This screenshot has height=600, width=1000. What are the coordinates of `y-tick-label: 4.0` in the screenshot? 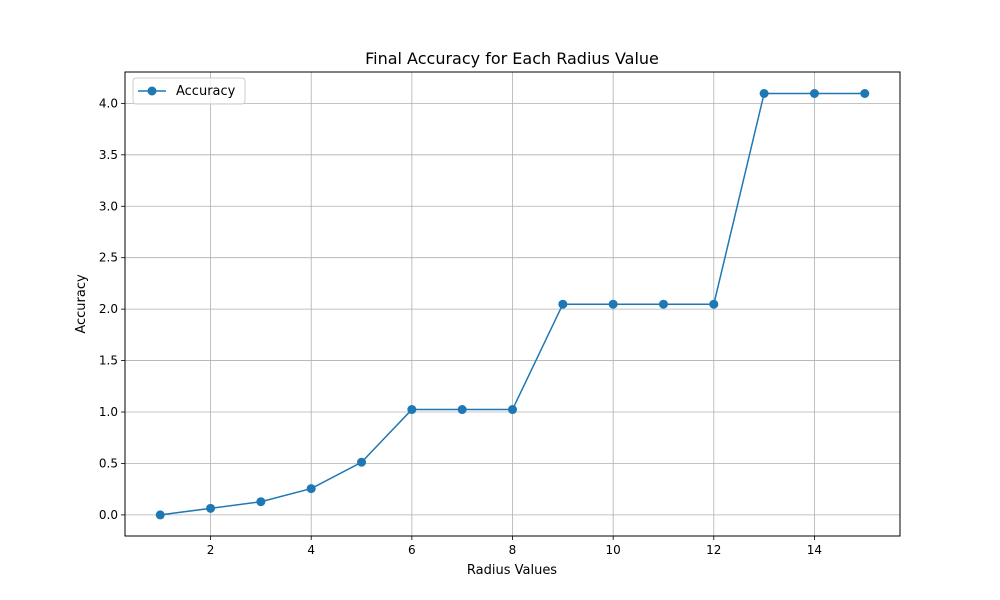 It's located at (108, 103).